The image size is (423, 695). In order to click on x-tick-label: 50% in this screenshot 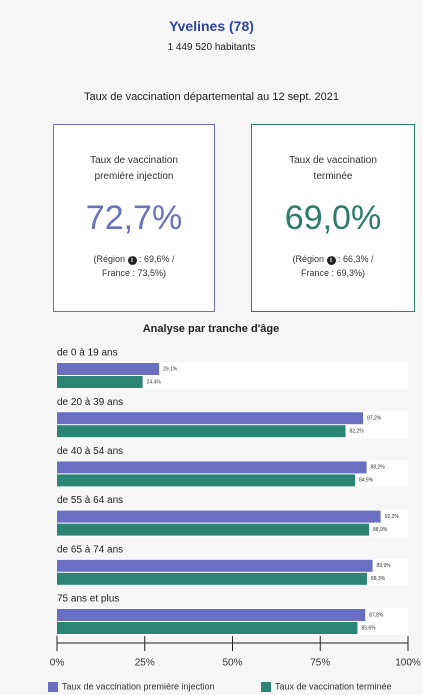, I will do `click(232, 663)`.